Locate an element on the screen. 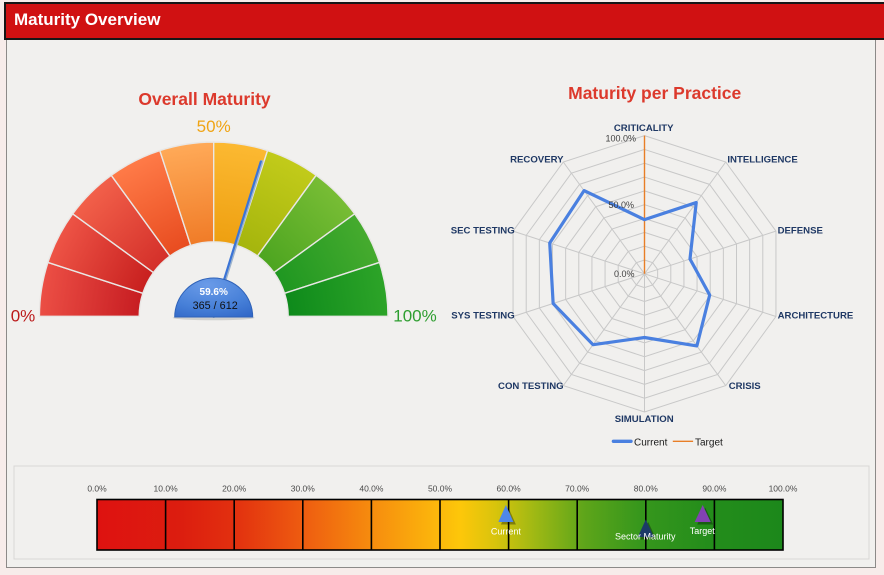  svg-text: 90.0% is located at coordinates (714, 489).